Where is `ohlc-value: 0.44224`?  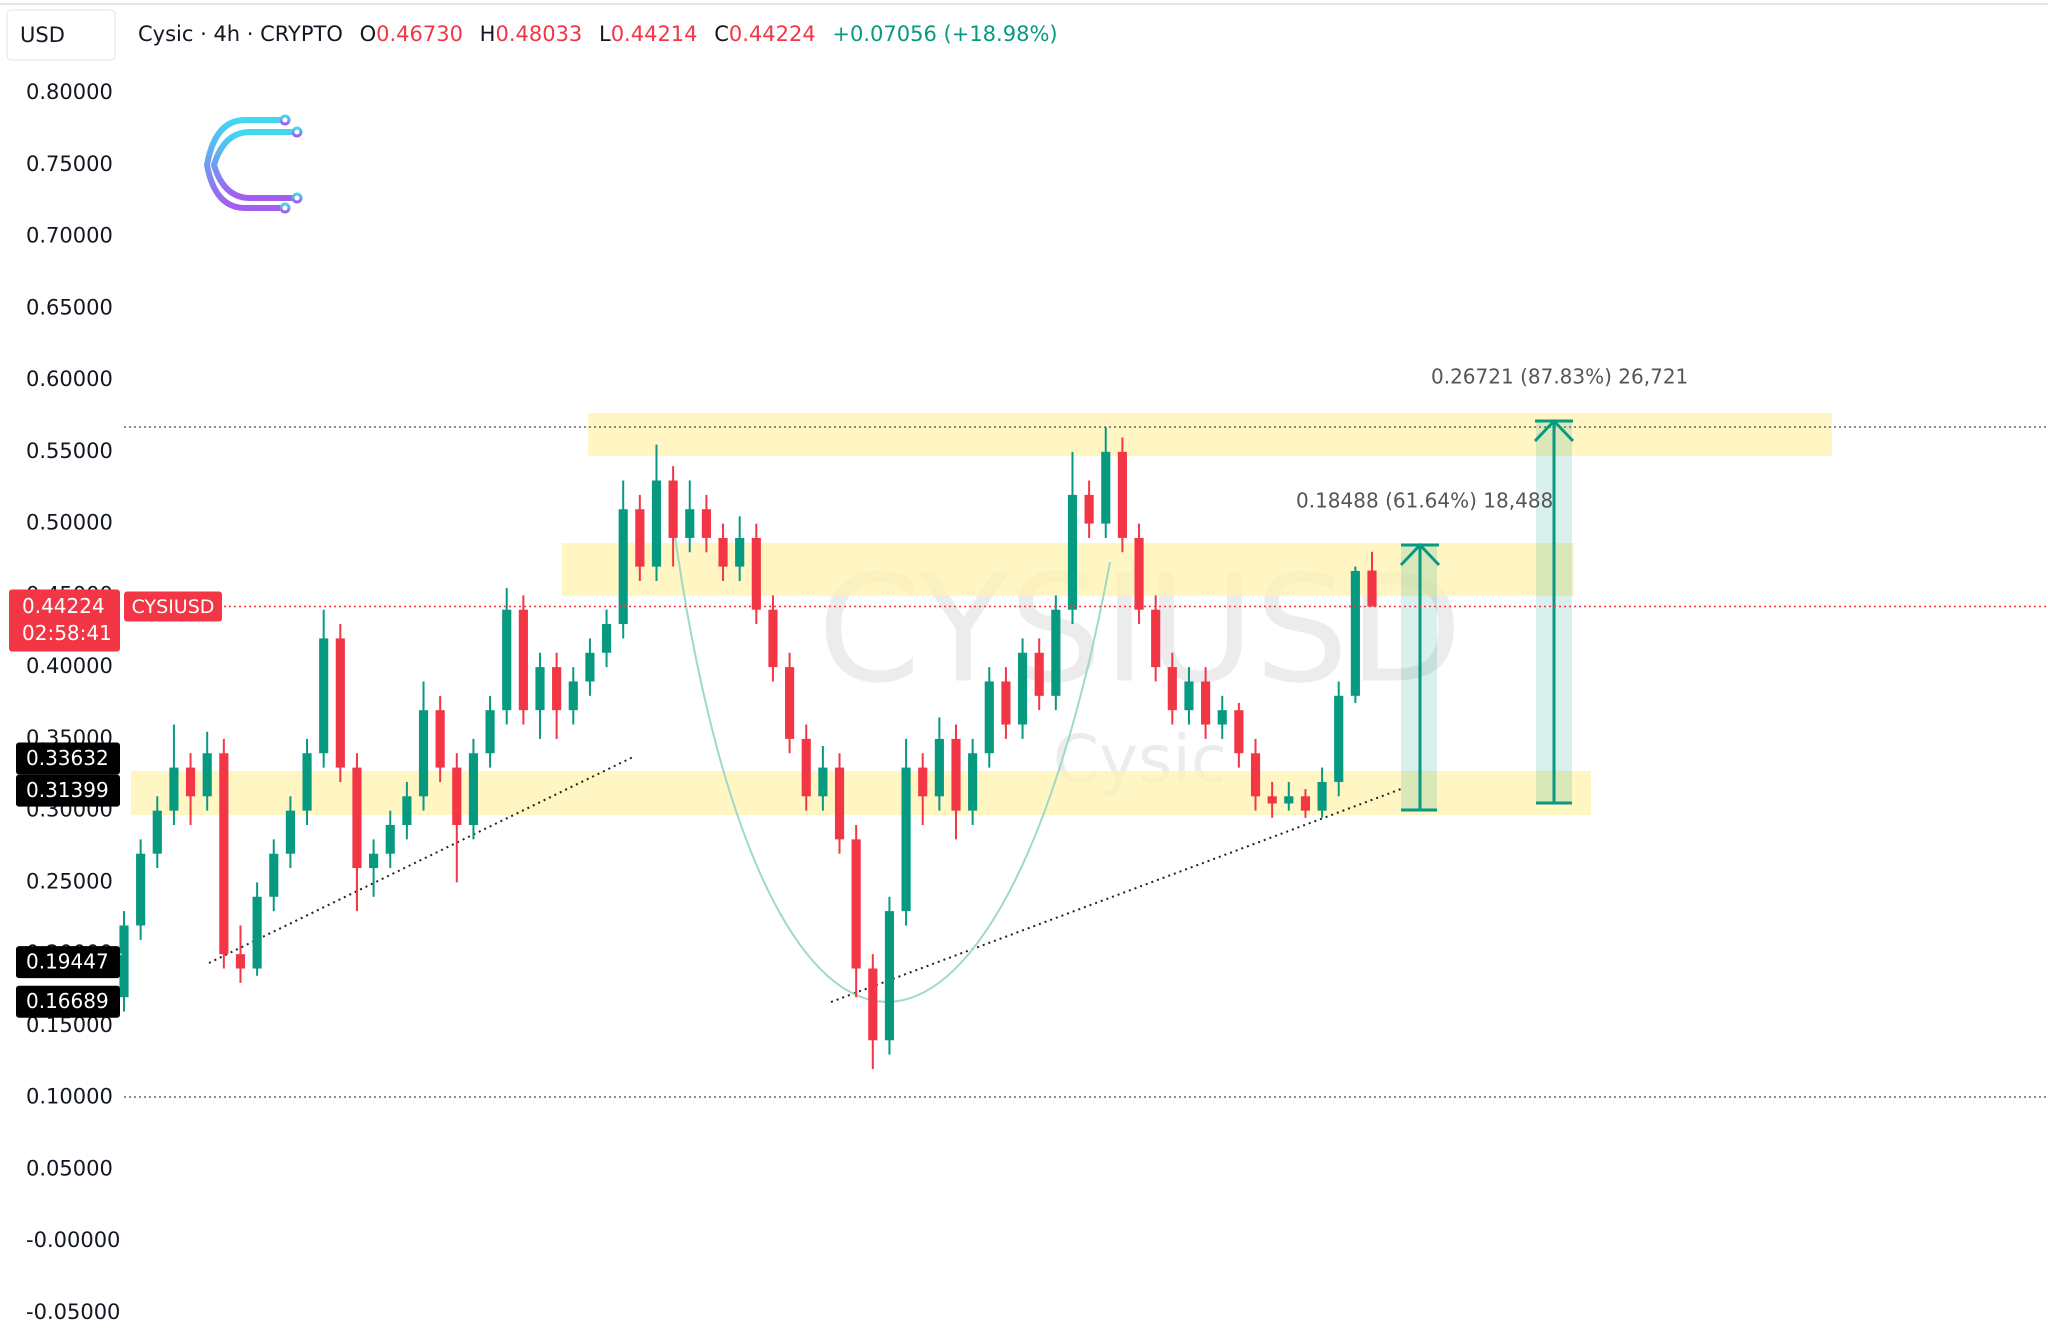
ohlc-value: 0.44224 is located at coordinates (772, 34).